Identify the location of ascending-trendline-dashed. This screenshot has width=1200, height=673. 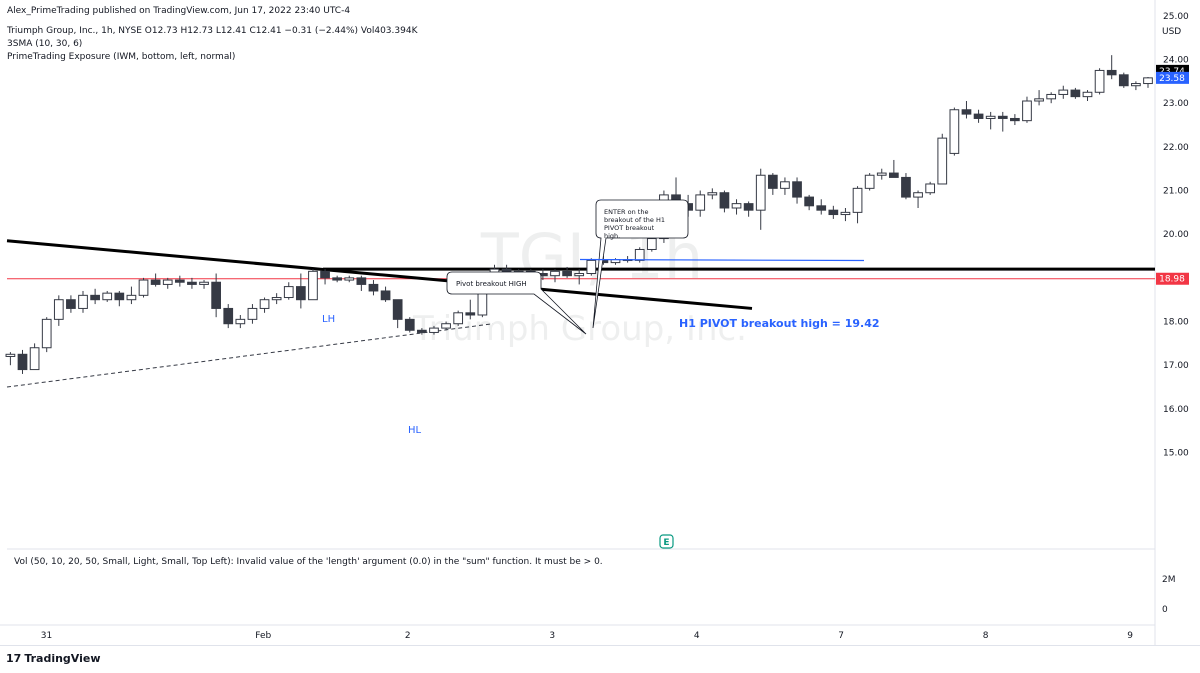
(250, 355).